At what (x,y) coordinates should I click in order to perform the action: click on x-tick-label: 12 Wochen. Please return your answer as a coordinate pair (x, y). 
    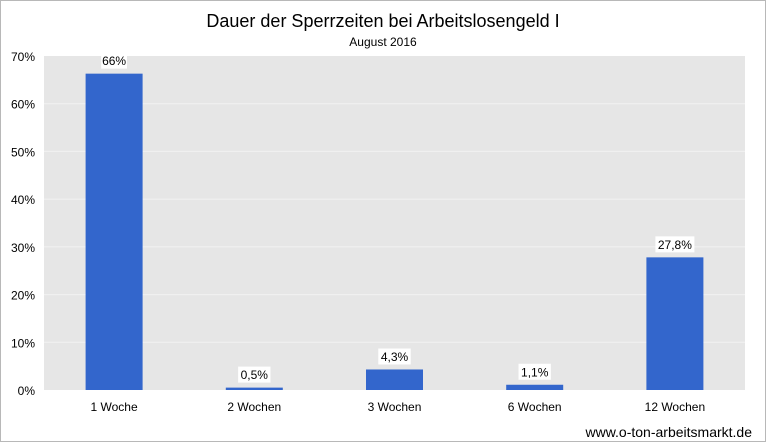
    Looking at the image, I should click on (675, 407).